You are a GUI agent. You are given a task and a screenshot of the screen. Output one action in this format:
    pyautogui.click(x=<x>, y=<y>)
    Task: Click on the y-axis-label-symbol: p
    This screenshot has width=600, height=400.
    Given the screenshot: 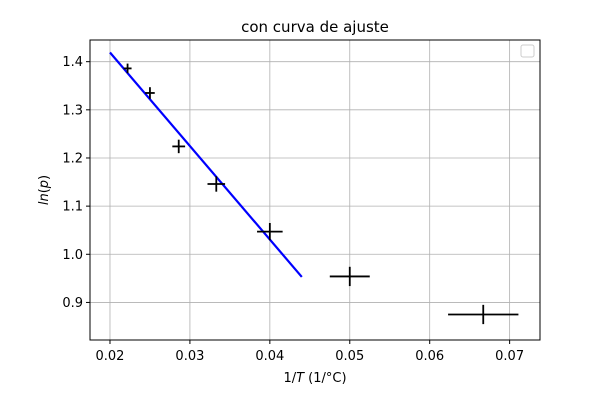 What is the action you would take?
    pyautogui.click(x=44, y=184)
    